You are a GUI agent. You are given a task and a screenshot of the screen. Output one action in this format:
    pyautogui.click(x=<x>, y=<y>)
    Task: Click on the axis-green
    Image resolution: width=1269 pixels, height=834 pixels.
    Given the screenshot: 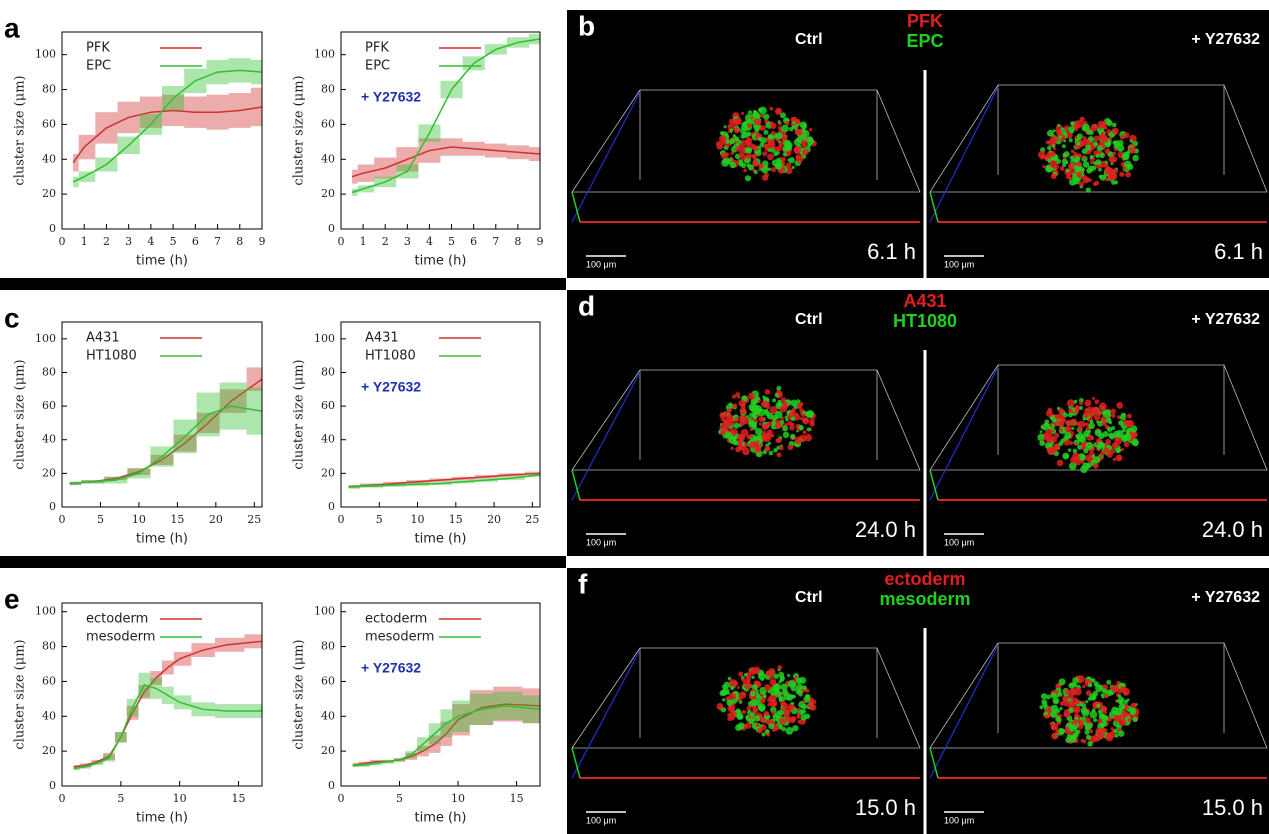 What is the action you would take?
    pyautogui.click(x=934, y=485)
    